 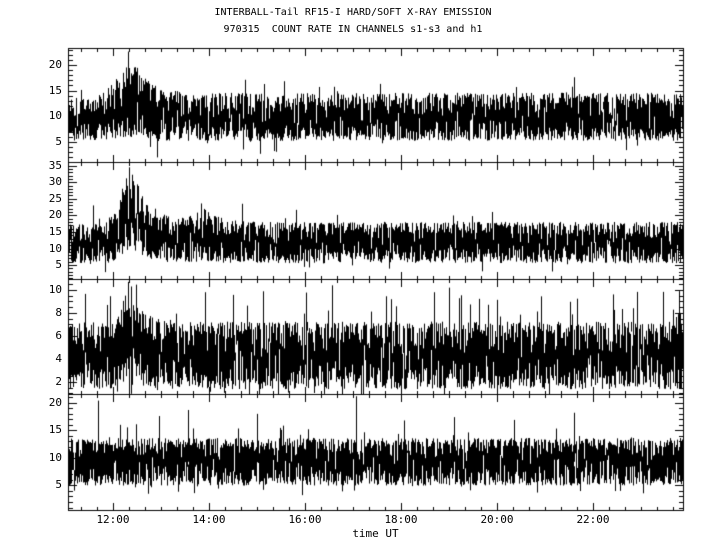 I want to click on y-tick-label-s2: 20, so click(x=55, y=214).